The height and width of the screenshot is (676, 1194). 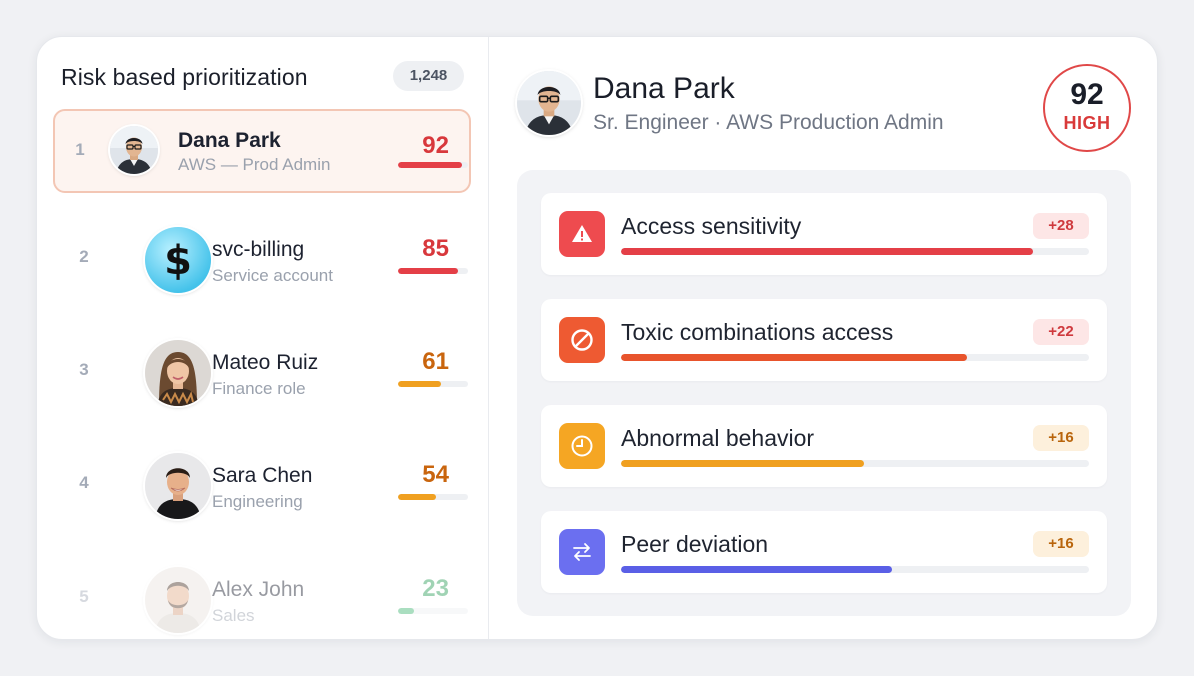 I want to click on factor-abnormal-behavior: Abnormal behavior +16, so click(x=824, y=446).